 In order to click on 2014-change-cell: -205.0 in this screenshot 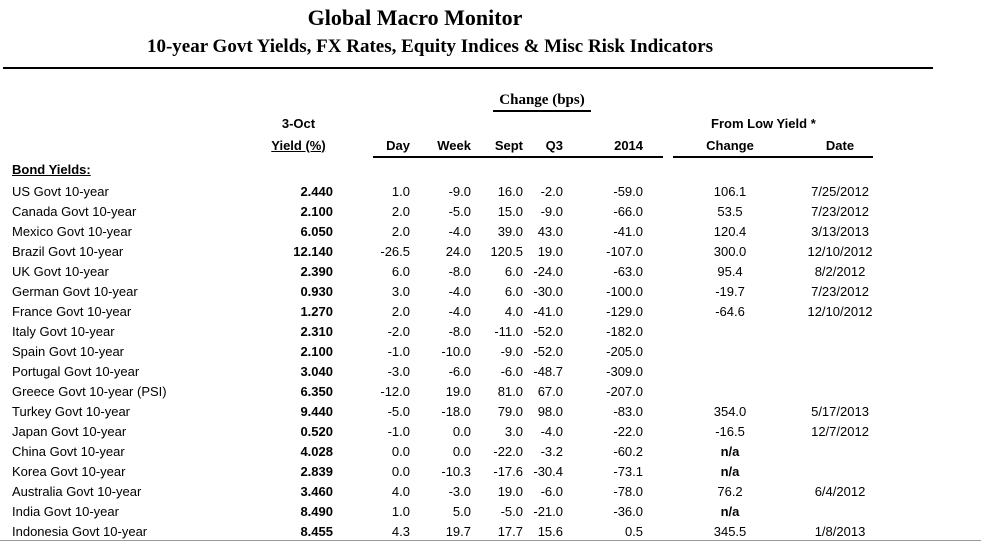, I will do `click(625, 351)`.